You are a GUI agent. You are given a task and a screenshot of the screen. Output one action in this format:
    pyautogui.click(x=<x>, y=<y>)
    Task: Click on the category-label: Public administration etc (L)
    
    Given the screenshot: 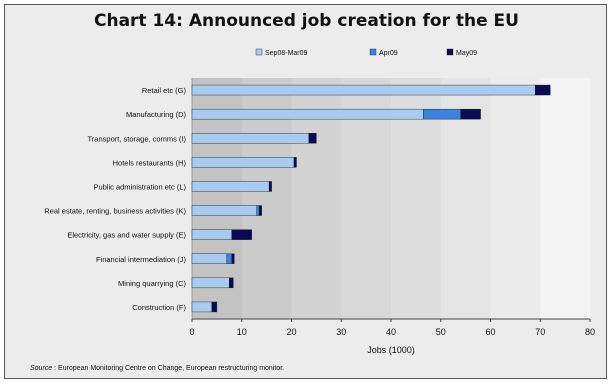 What is the action you would take?
    pyautogui.click(x=139, y=186)
    